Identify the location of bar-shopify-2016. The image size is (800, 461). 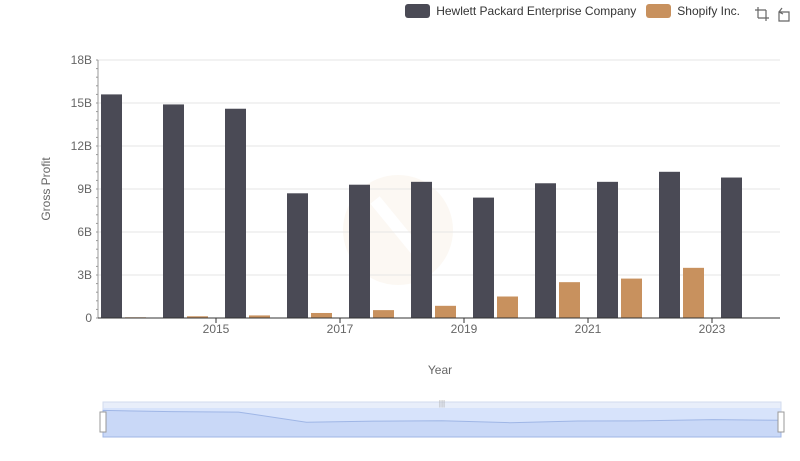
(259, 316).